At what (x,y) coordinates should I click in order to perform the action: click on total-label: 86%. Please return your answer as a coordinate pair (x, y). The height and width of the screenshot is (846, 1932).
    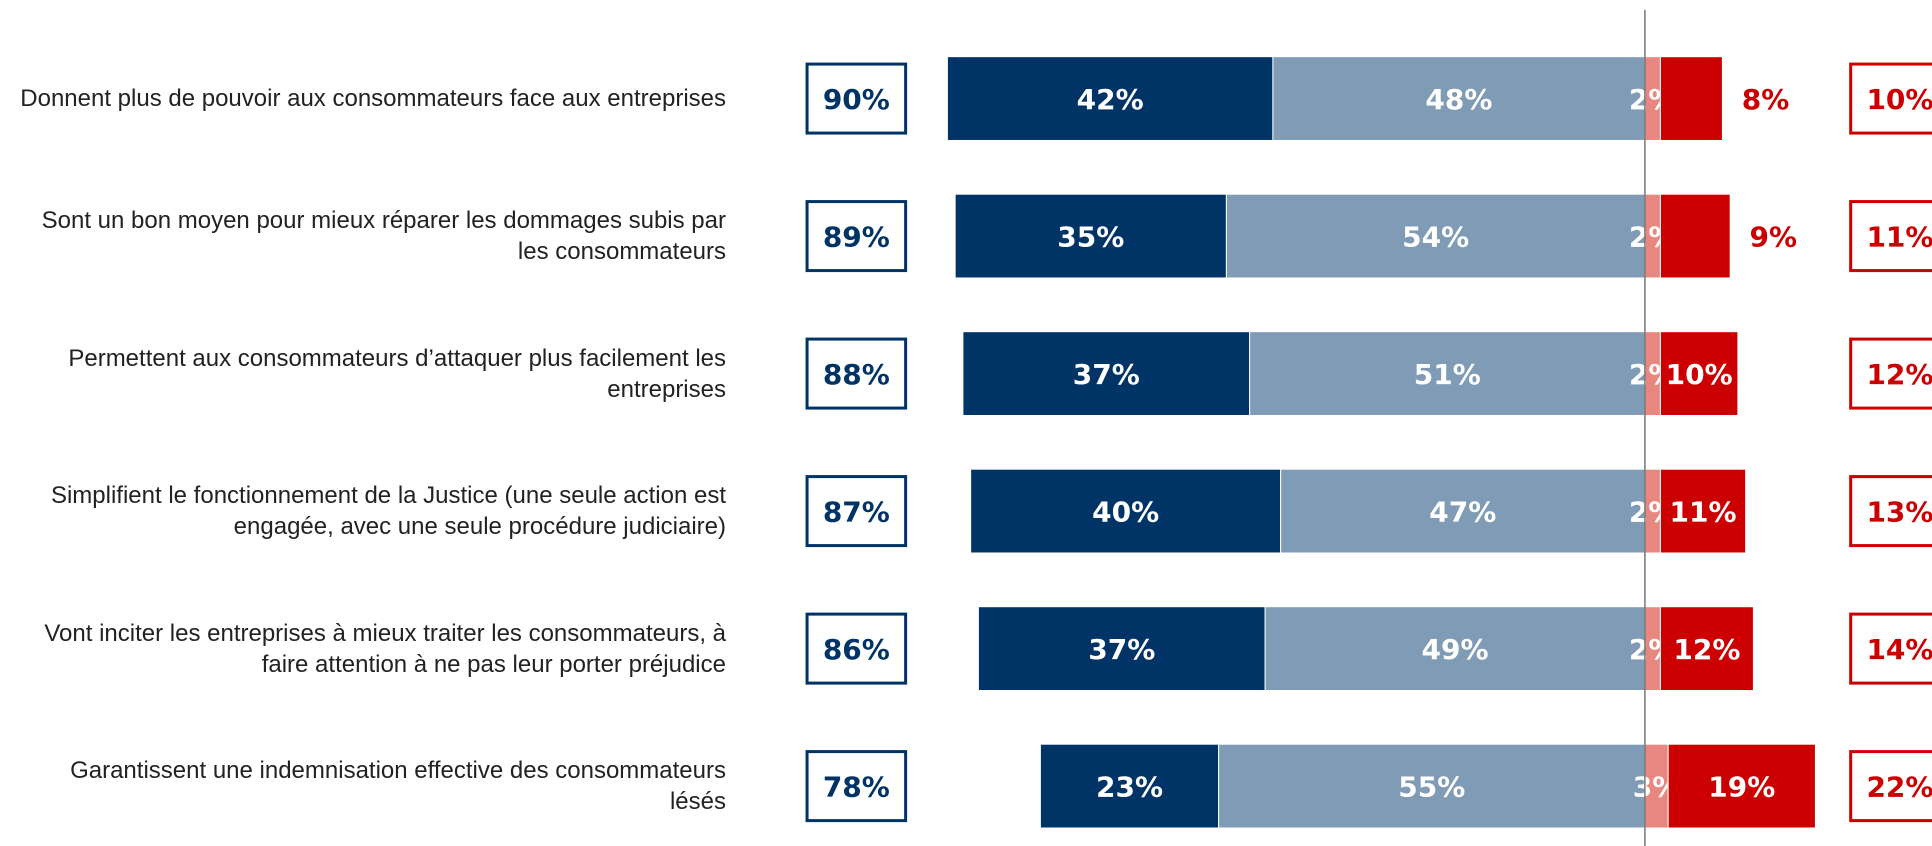
    Looking at the image, I should click on (856, 649).